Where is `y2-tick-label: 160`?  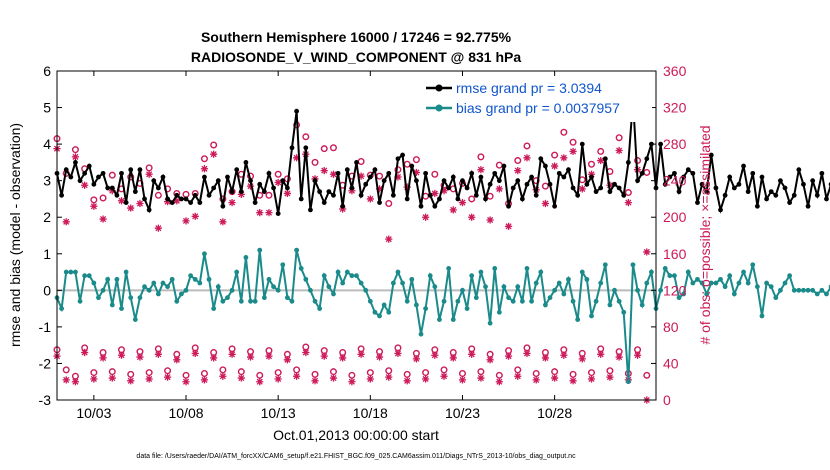
y2-tick-label: 160 is located at coordinates (675, 254).